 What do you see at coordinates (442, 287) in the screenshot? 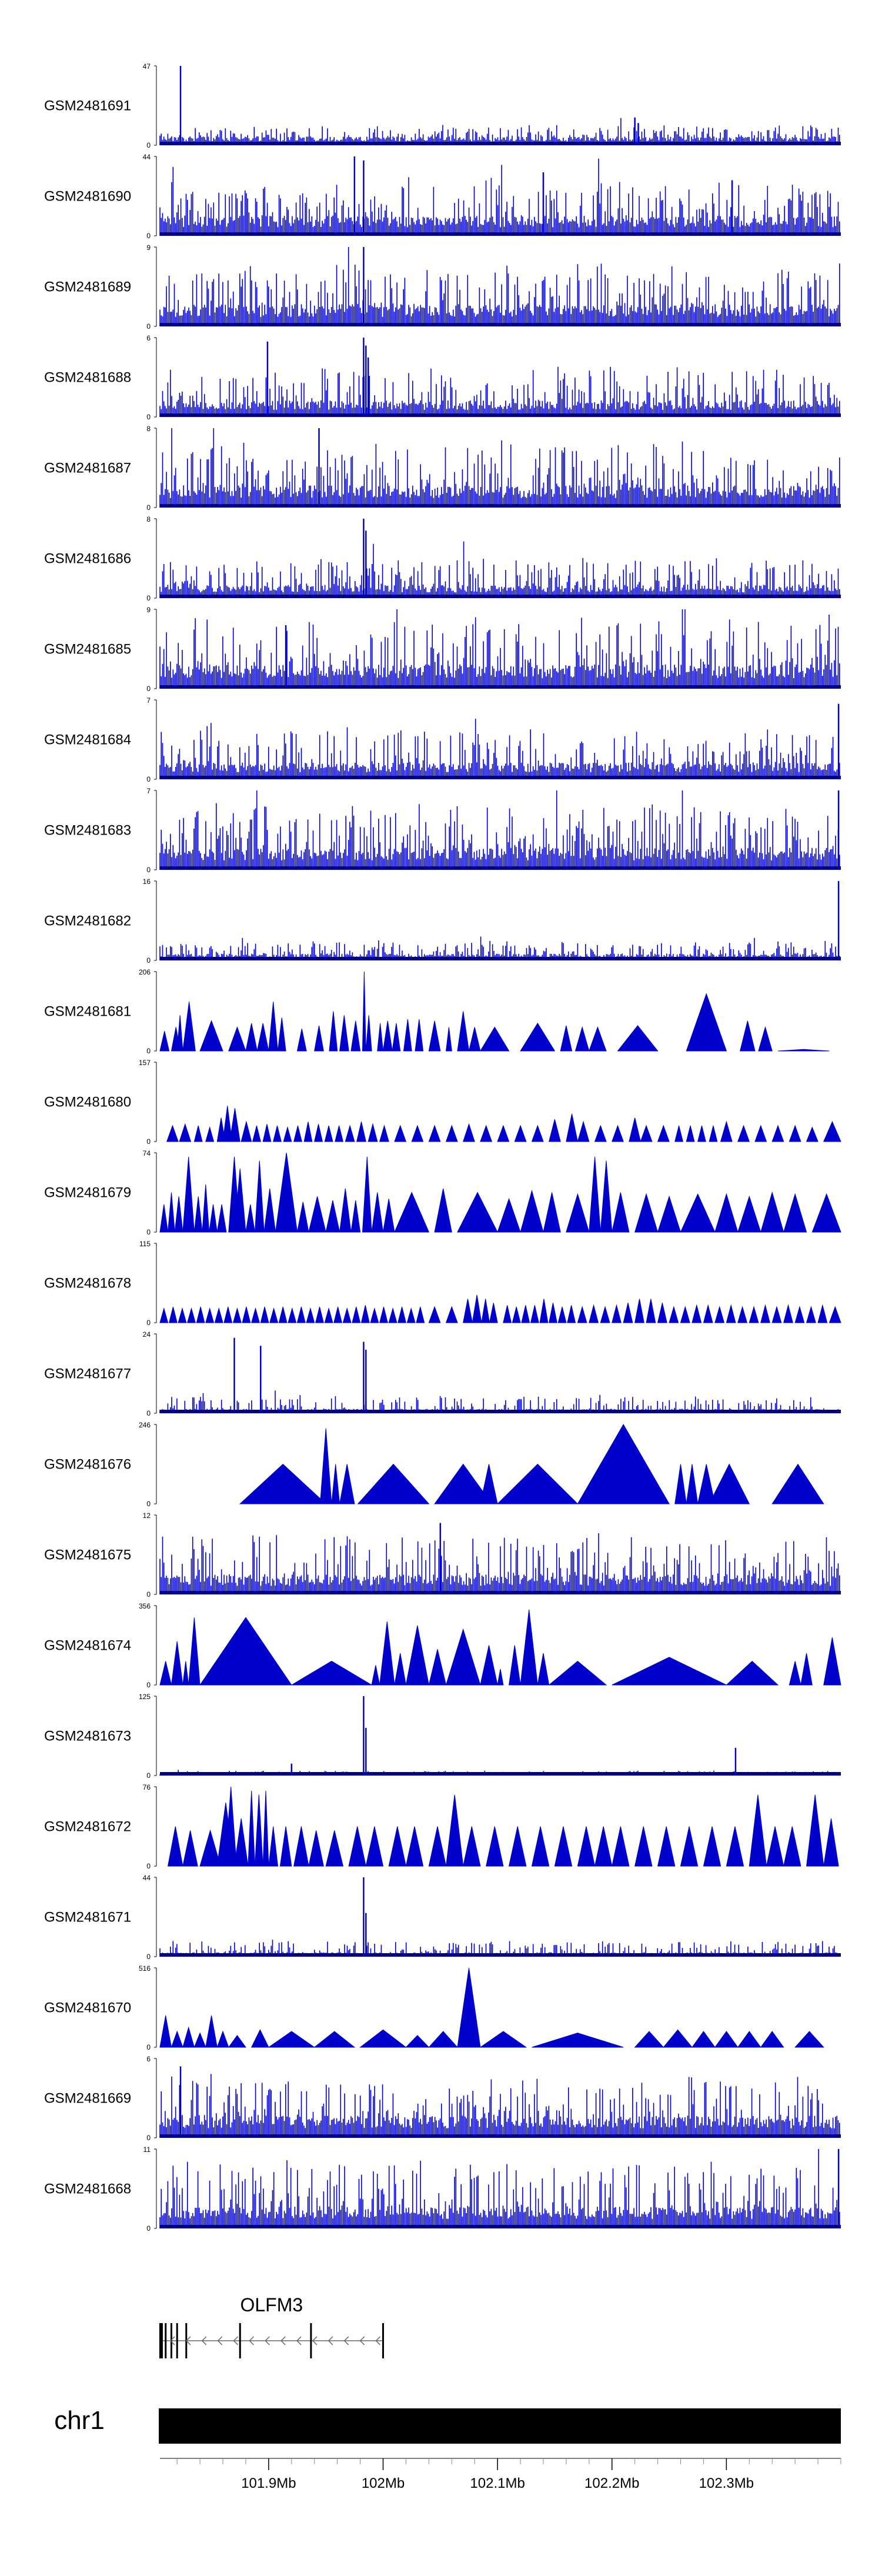
I see `track-GSM2481689: GSM2481689 9 0` at bounding box center [442, 287].